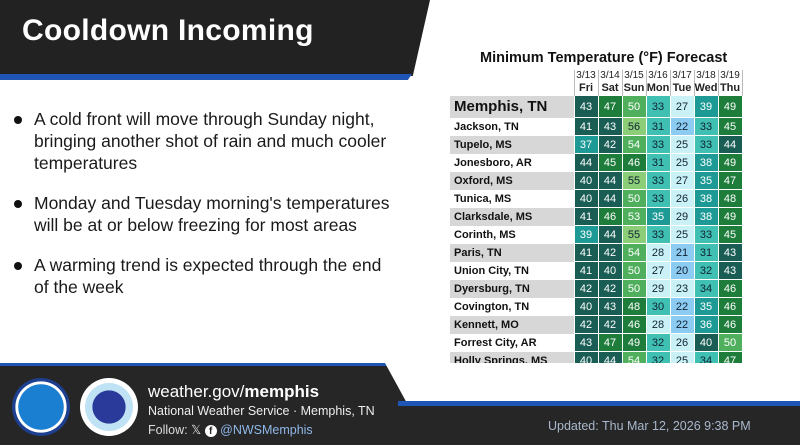  Describe the element at coordinates (512, 144) in the screenshot. I see `city-name: Tupelo, MS` at that location.